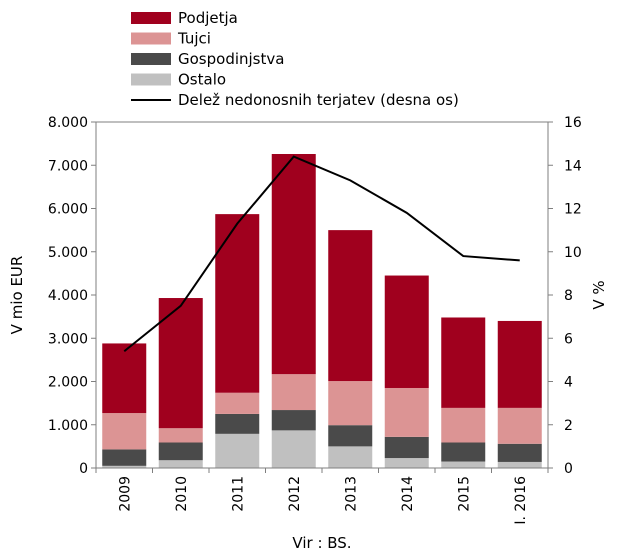  What do you see at coordinates (194, 39) in the screenshot?
I see `legend-label: Tujci` at bounding box center [194, 39].